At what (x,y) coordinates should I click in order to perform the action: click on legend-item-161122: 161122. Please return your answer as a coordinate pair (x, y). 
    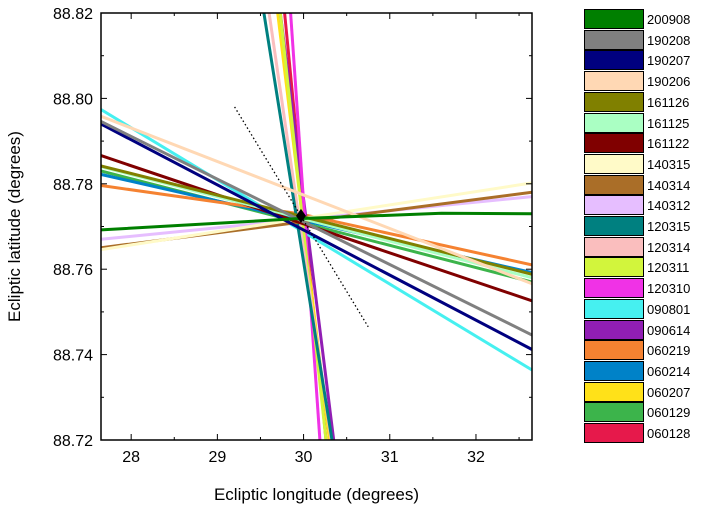
    Looking at the image, I should click on (642, 143).